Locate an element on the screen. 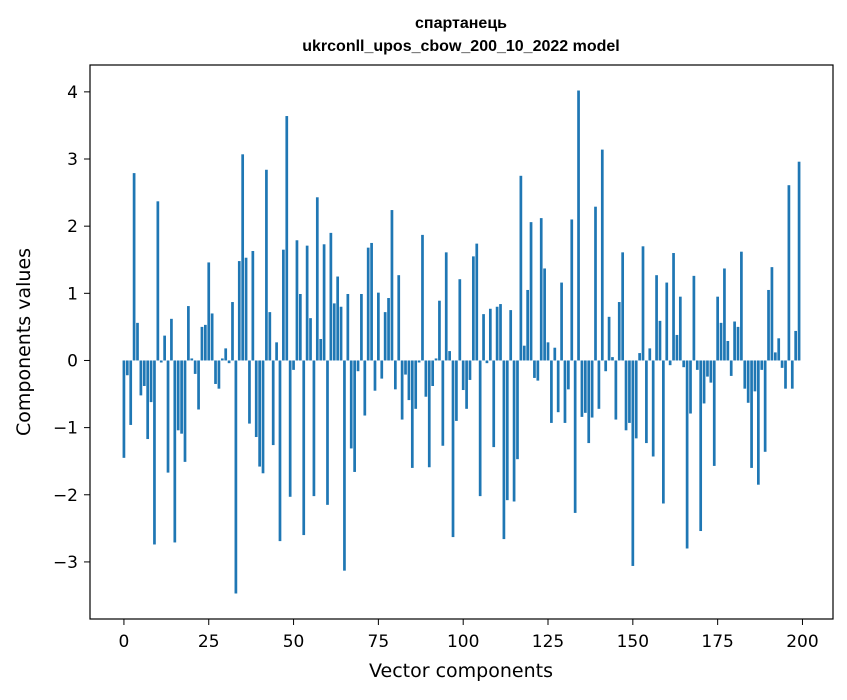 This screenshot has width=847, height=700. x-axis-label: Vector components is located at coordinates (461, 671).